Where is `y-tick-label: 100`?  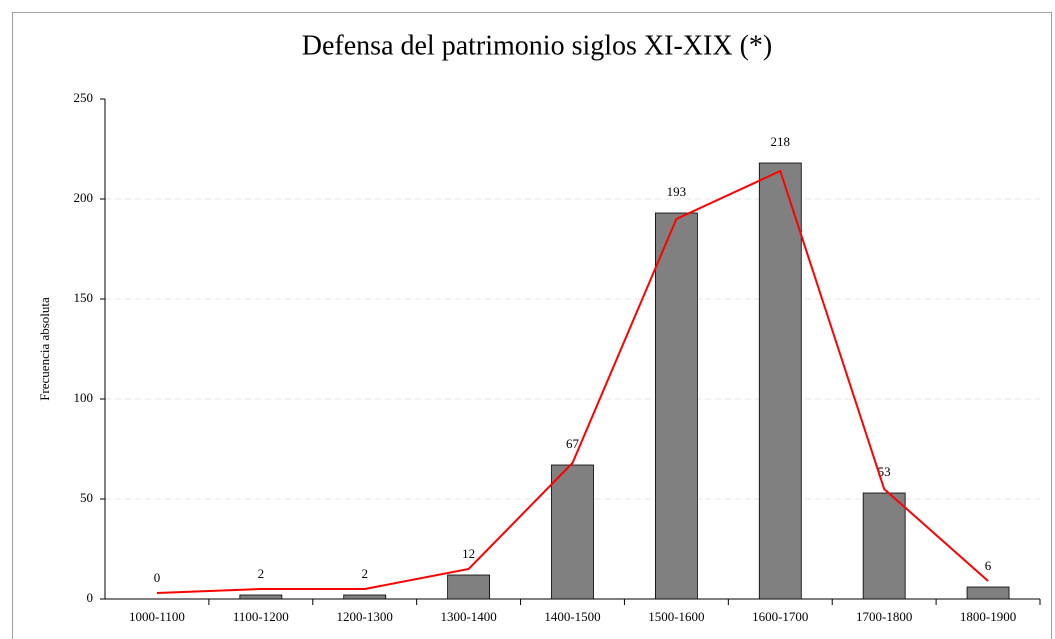
y-tick-label: 100 is located at coordinates (84, 397).